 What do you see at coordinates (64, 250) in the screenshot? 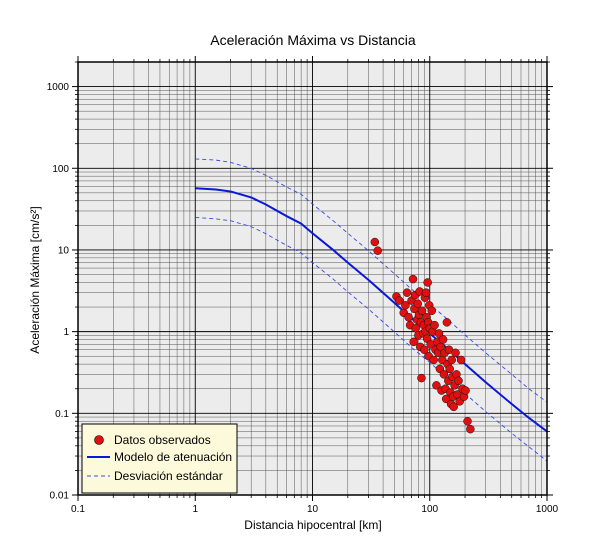
I see `y-tick-label: 10` at bounding box center [64, 250].